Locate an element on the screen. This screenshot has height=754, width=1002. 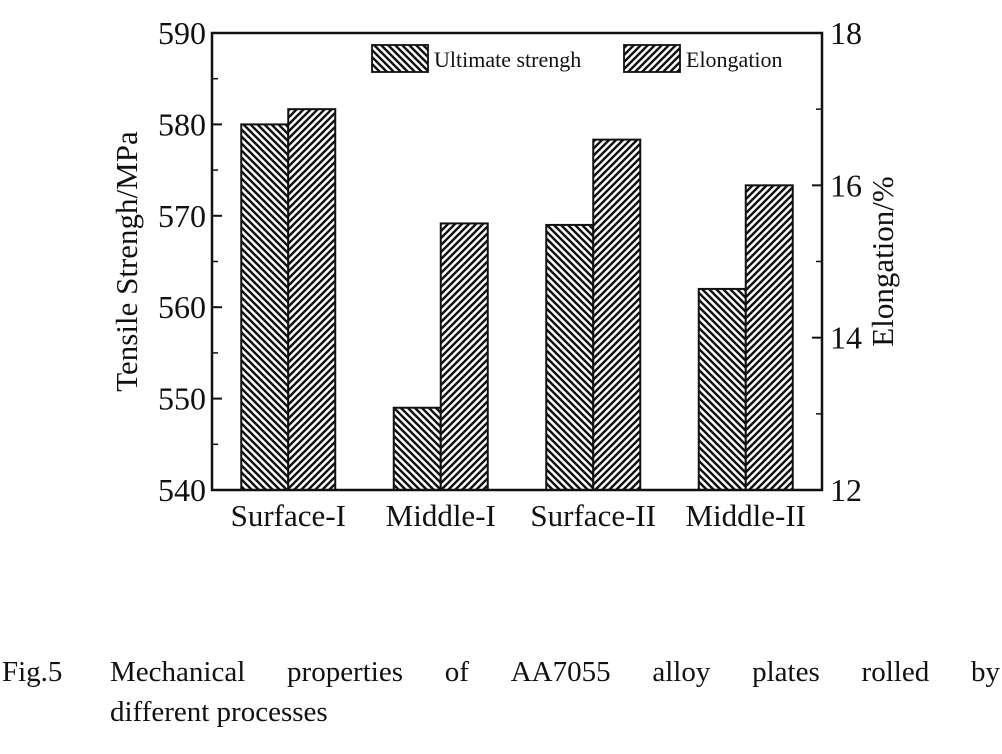
left-tick-label: 590 is located at coordinates (182, 33).